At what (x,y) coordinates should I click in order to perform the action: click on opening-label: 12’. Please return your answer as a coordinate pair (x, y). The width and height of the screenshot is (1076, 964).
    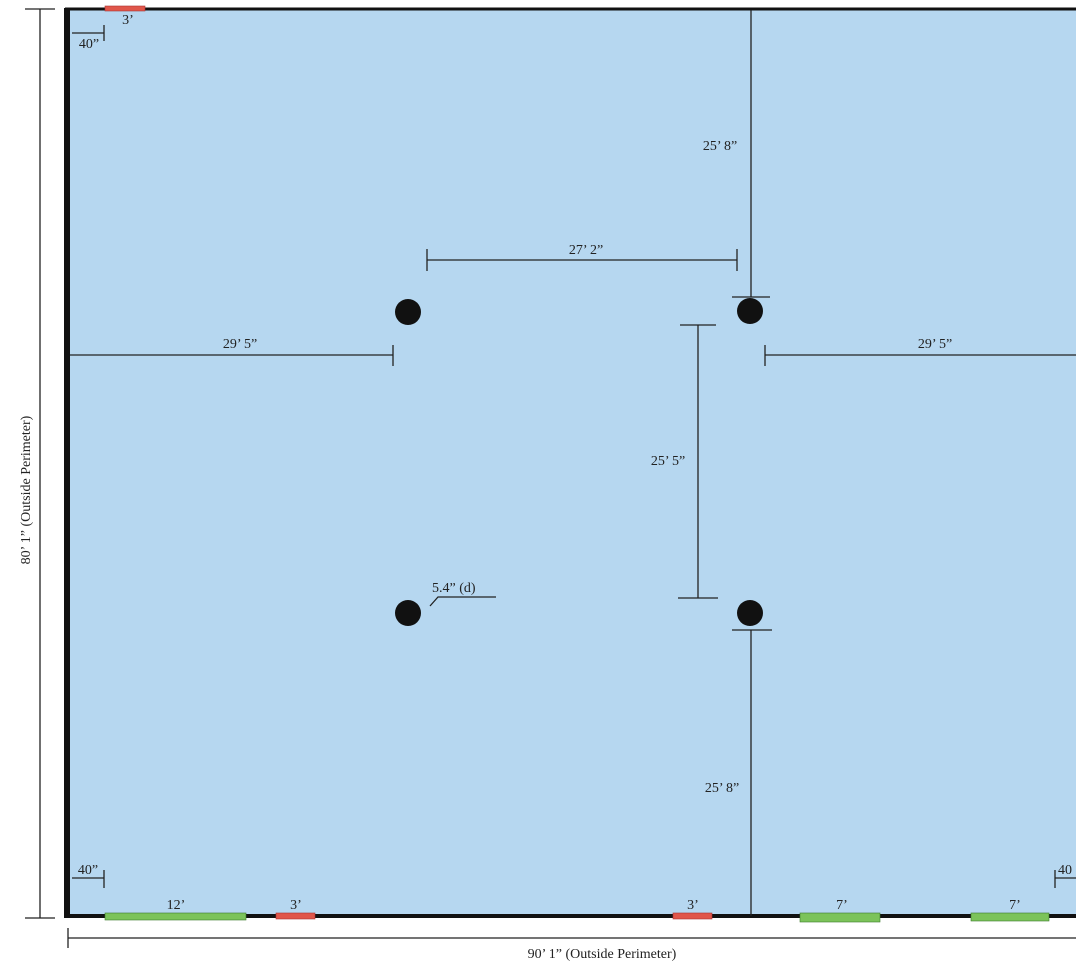
    Looking at the image, I should click on (176, 905).